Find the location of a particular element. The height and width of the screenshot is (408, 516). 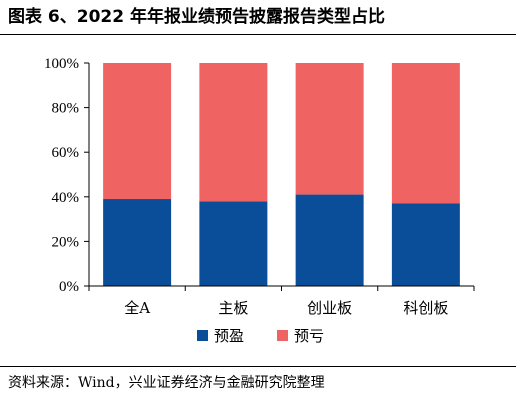

x-labels-group: 全A 主板 创业板 科创板 is located at coordinates (281, 301).